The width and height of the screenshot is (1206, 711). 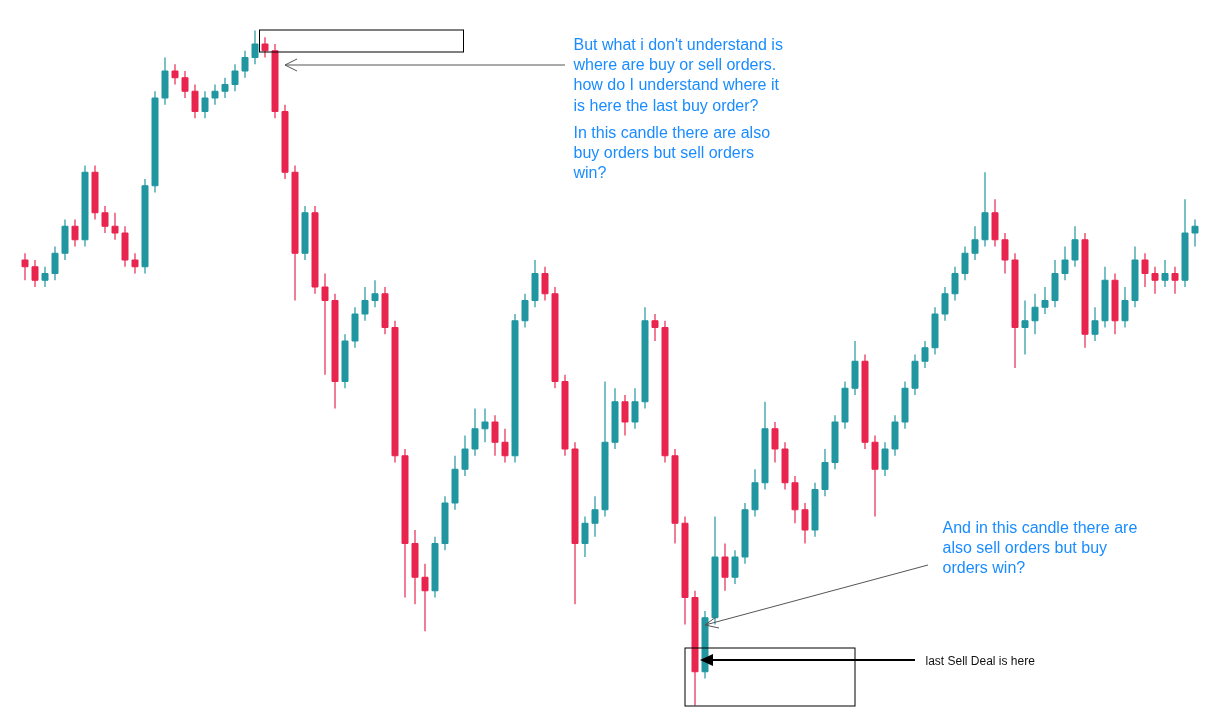 What do you see at coordinates (677, 74) in the screenshot?
I see `annotation: But what i don't understand is where are buy or sell orders. how do I understand where it is here the last buy order?` at bounding box center [677, 74].